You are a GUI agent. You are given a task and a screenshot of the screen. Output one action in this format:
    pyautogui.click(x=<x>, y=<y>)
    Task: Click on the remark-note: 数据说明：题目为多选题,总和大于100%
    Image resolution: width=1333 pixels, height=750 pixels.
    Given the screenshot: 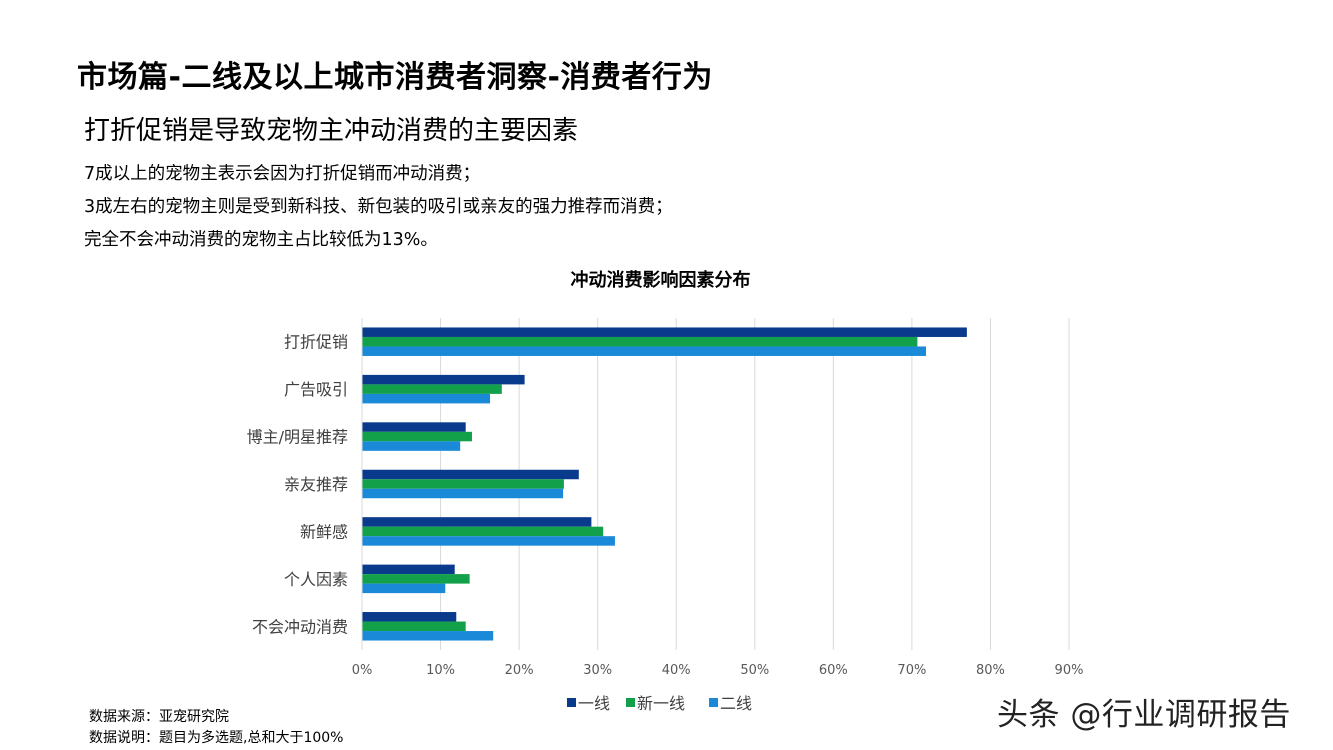 What is the action you would take?
    pyautogui.click(x=216, y=738)
    